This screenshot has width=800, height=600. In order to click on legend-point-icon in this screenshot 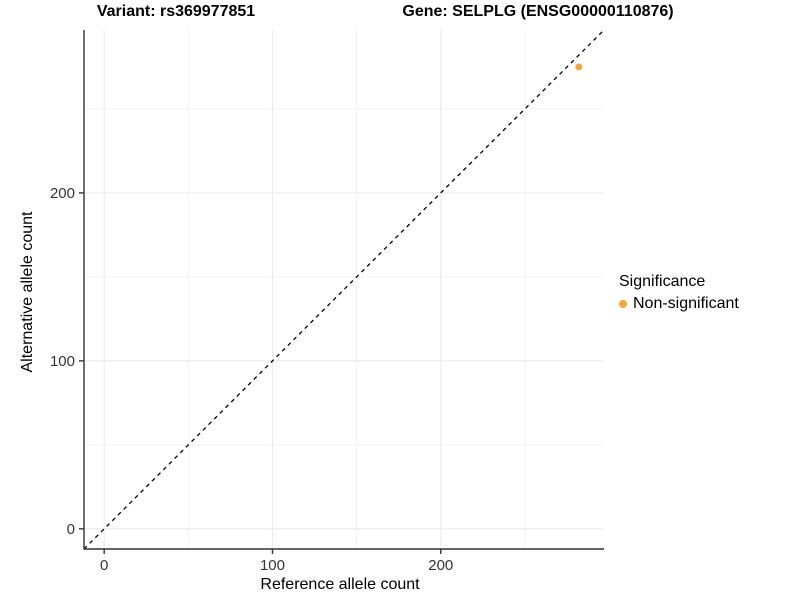, I will do `click(623, 304)`.